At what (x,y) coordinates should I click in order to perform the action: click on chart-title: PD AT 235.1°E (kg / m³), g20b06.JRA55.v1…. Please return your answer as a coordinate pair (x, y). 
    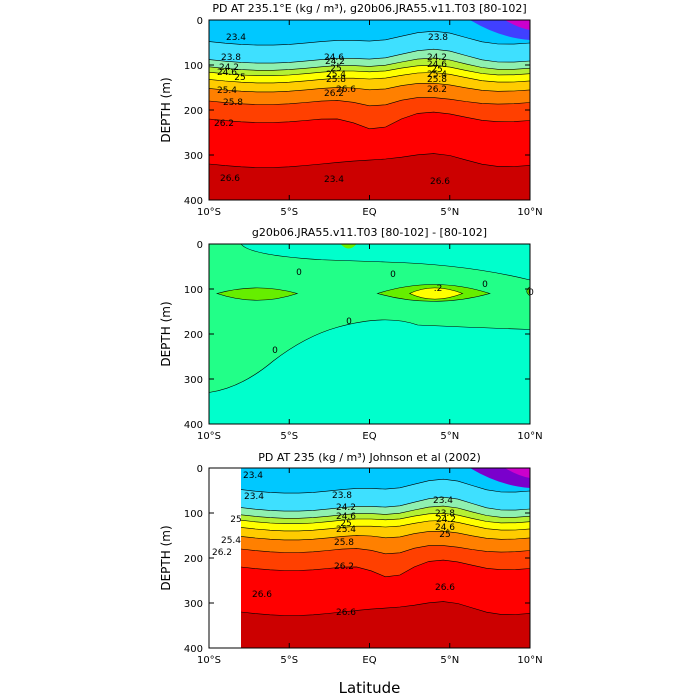
    Looking at the image, I should click on (369, 8).